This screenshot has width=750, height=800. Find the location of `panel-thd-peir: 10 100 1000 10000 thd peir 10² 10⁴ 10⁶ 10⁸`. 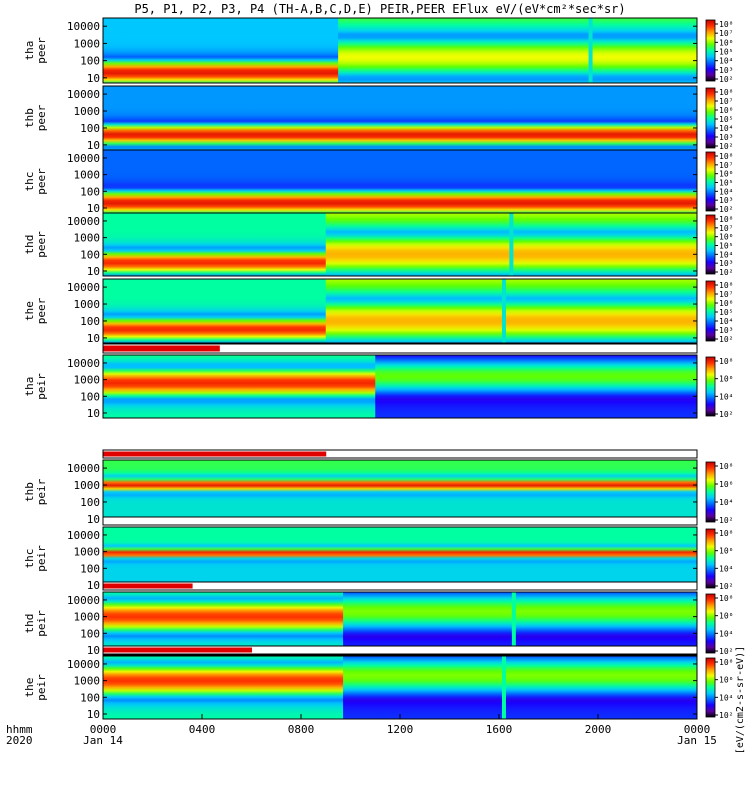

panel-thd-peir: 10 100 1000 10000 thd peir 10² 10⁴ 10⁶ 10⁸ is located at coordinates (378, 619).